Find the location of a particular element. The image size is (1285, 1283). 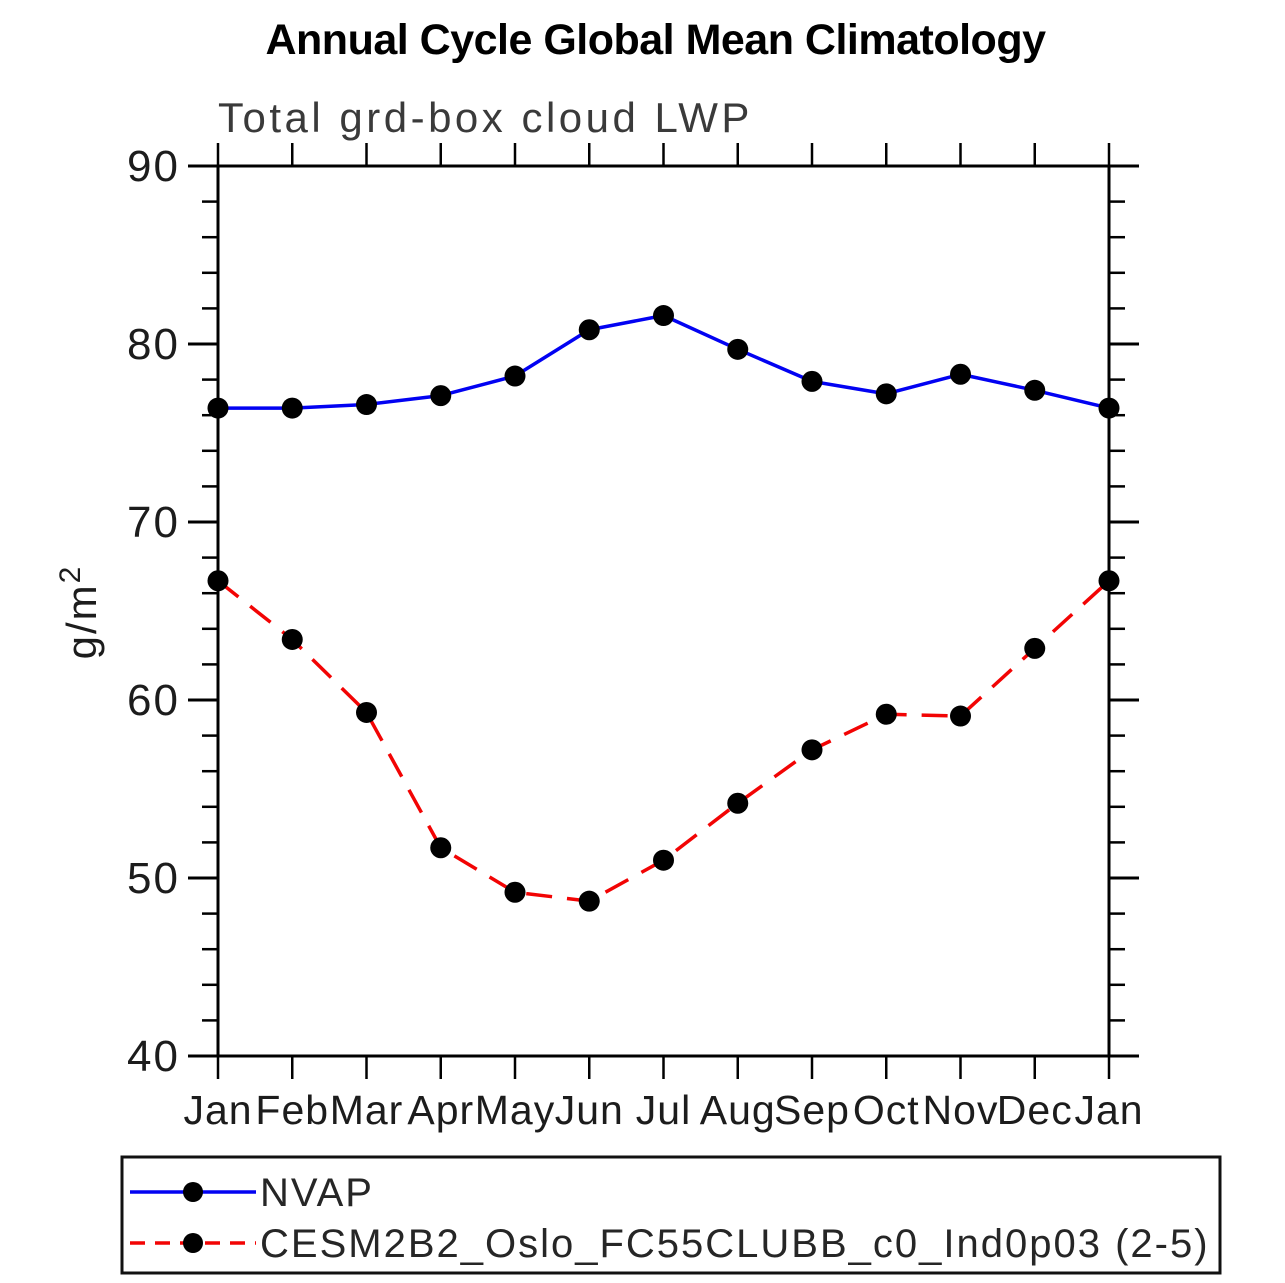

x-tick-label: Dec is located at coordinates (1035, 1110).